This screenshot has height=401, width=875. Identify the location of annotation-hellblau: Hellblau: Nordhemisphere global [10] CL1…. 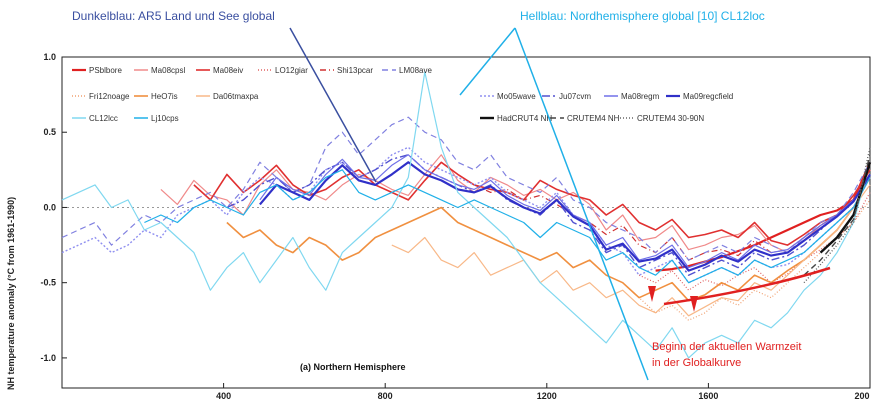
(642, 16).